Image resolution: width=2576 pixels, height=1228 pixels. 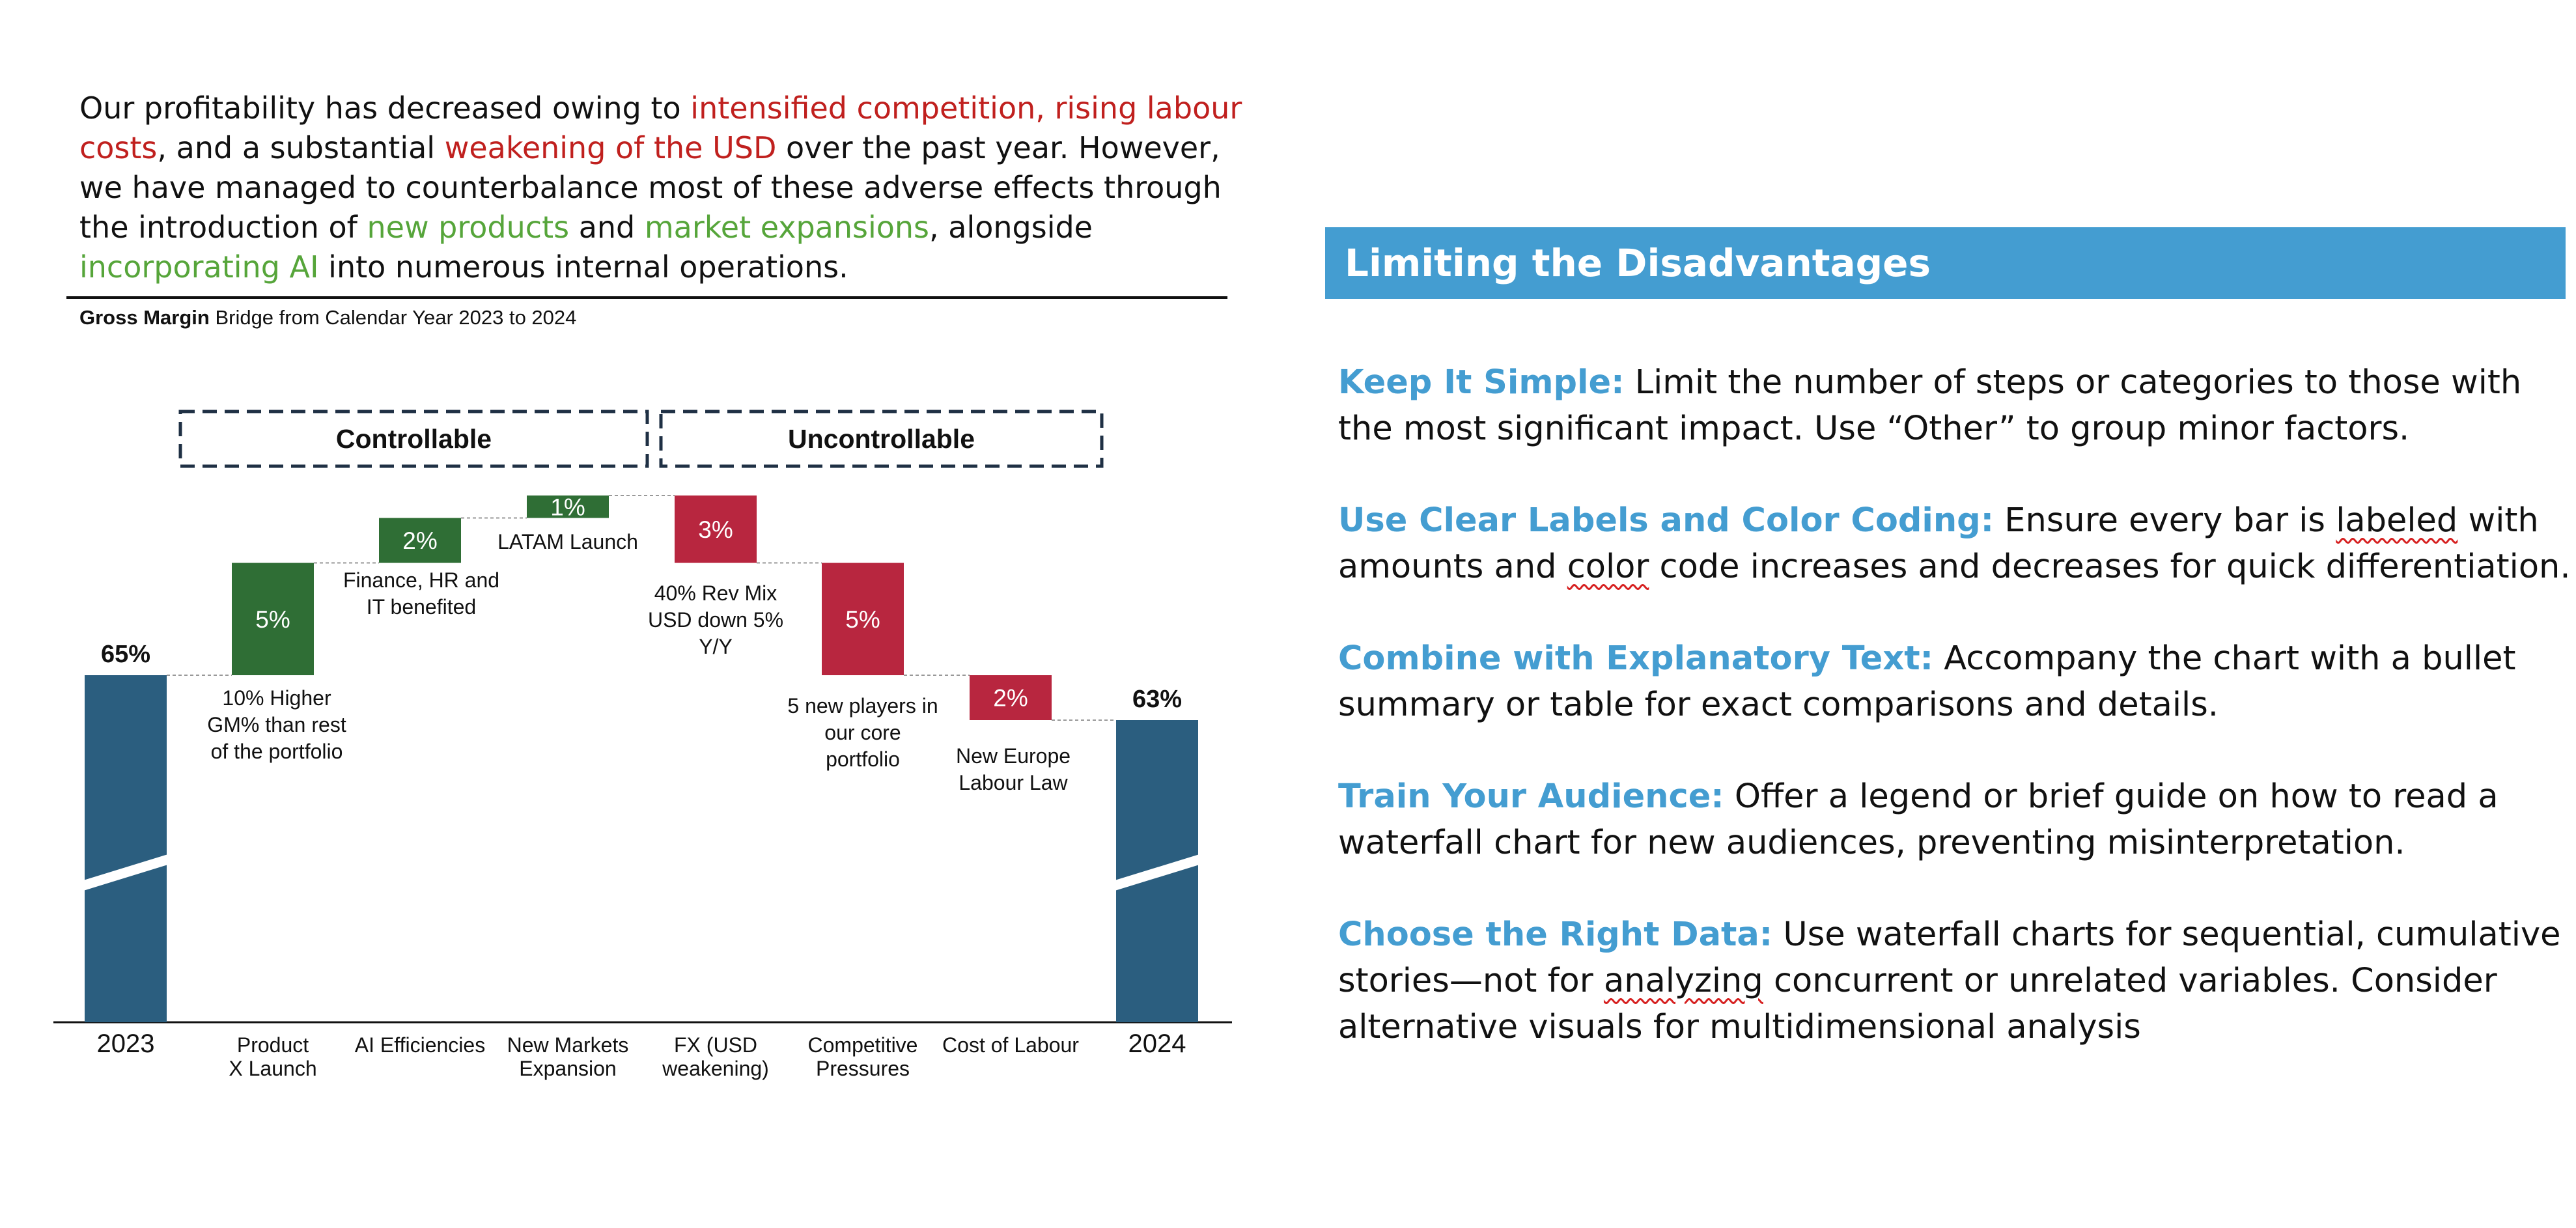 What do you see at coordinates (863, 1045) in the screenshot?
I see `category-tick-label: Competitive` at bounding box center [863, 1045].